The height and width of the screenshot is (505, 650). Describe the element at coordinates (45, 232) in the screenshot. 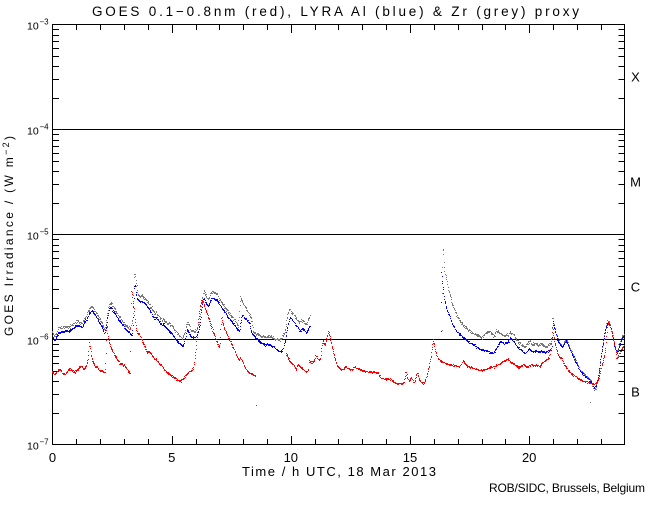

I see `svg-text: −5` at that location.